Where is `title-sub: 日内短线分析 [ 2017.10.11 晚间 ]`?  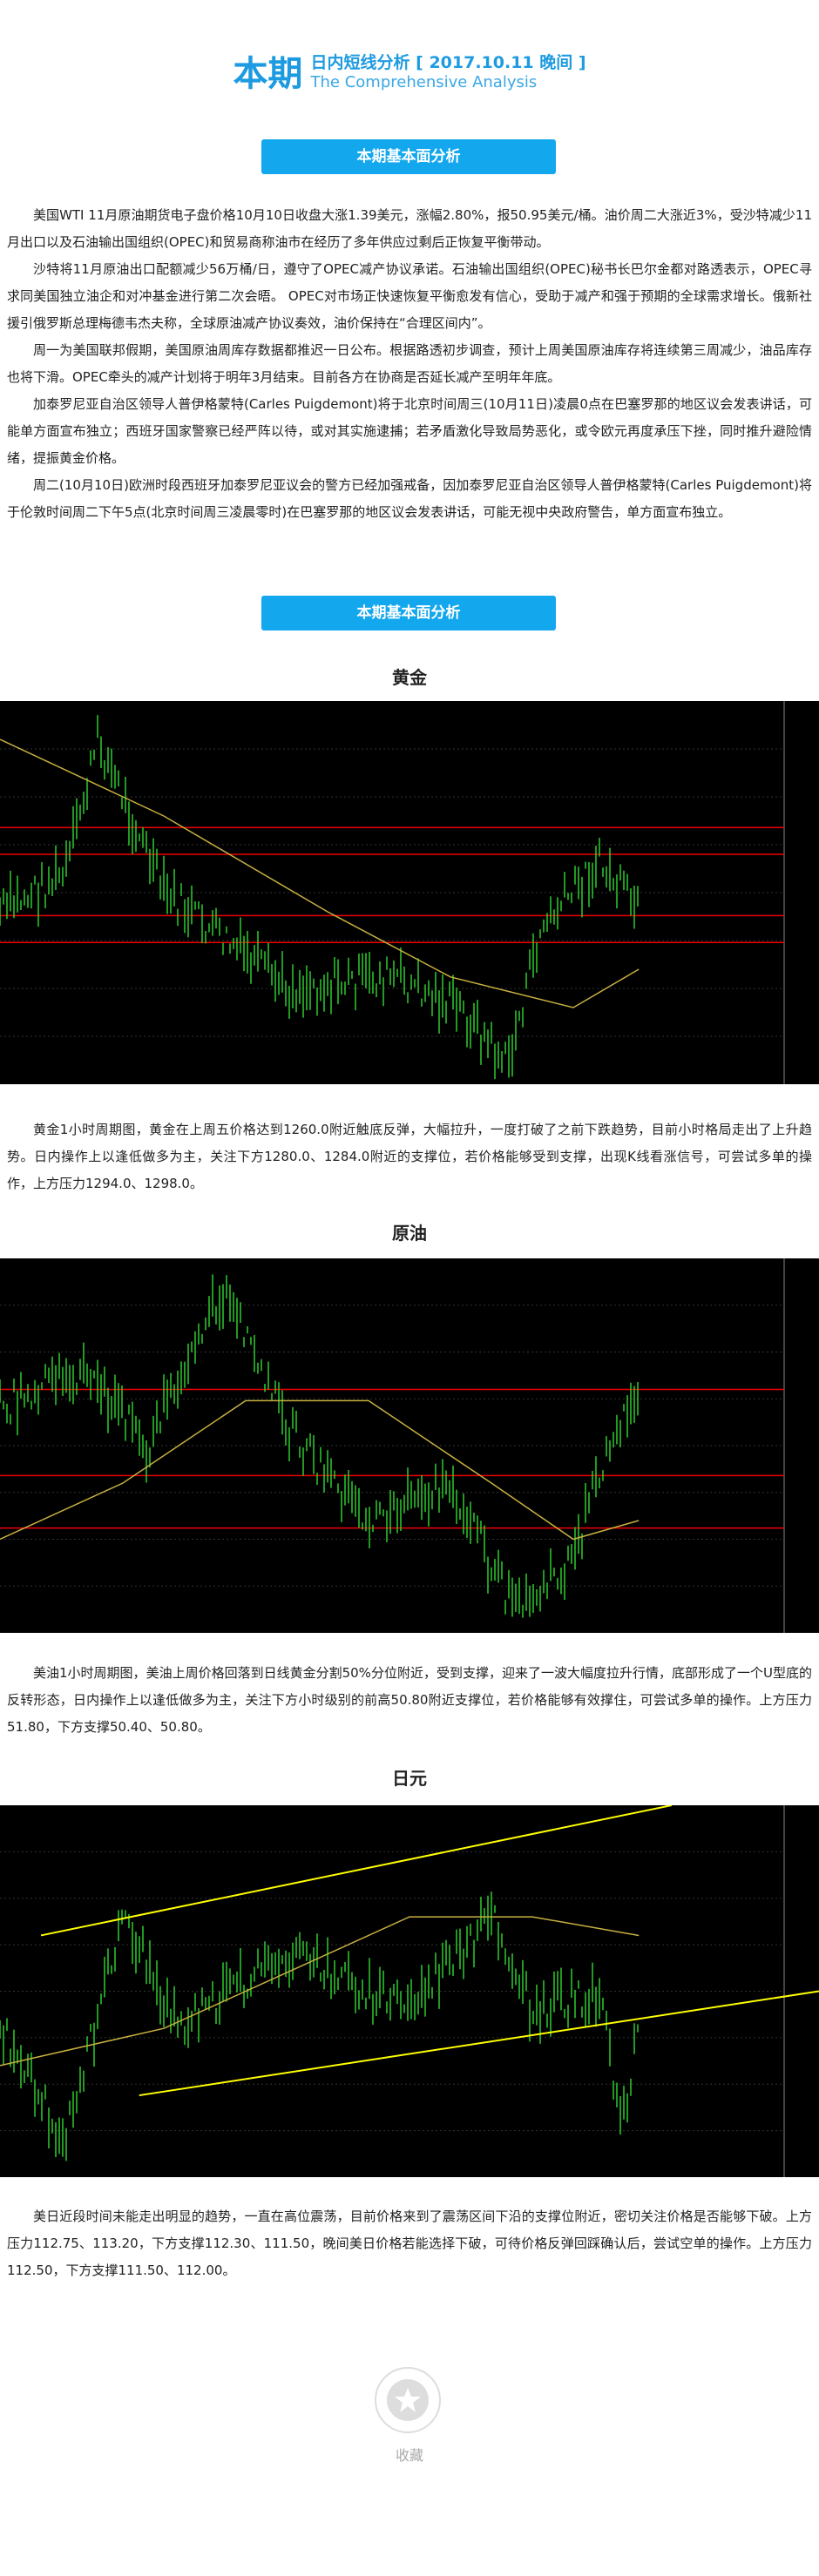
title-sub: 日内短线分析 [ 2017.10.11 晚间 ] is located at coordinates (448, 63).